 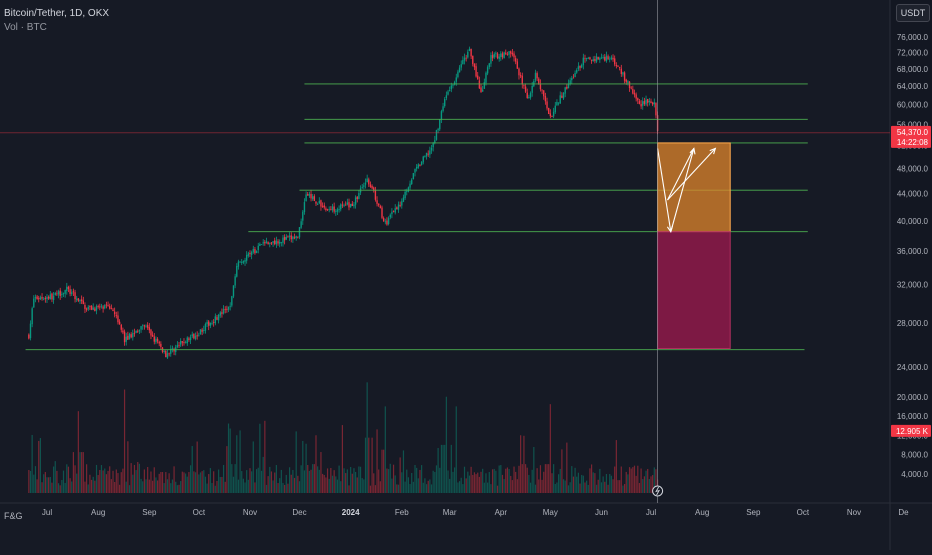 I want to click on time-tick-label: May, so click(x=550, y=512).